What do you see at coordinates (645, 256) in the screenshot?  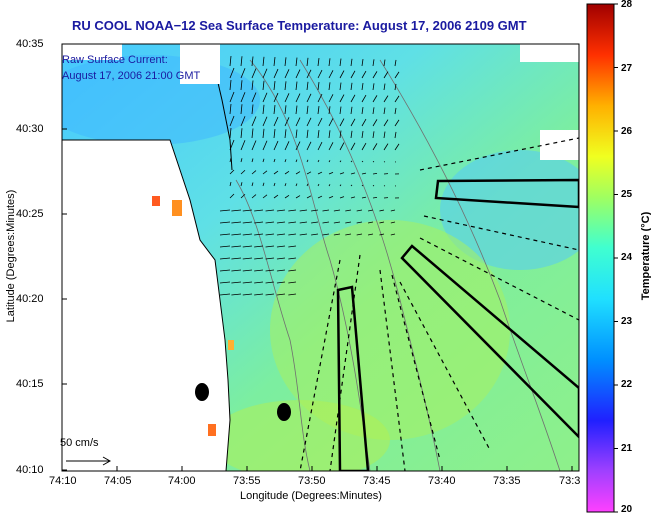 I see `colorbar-title: Temperature (°C)` at bounding box center [645, 256].